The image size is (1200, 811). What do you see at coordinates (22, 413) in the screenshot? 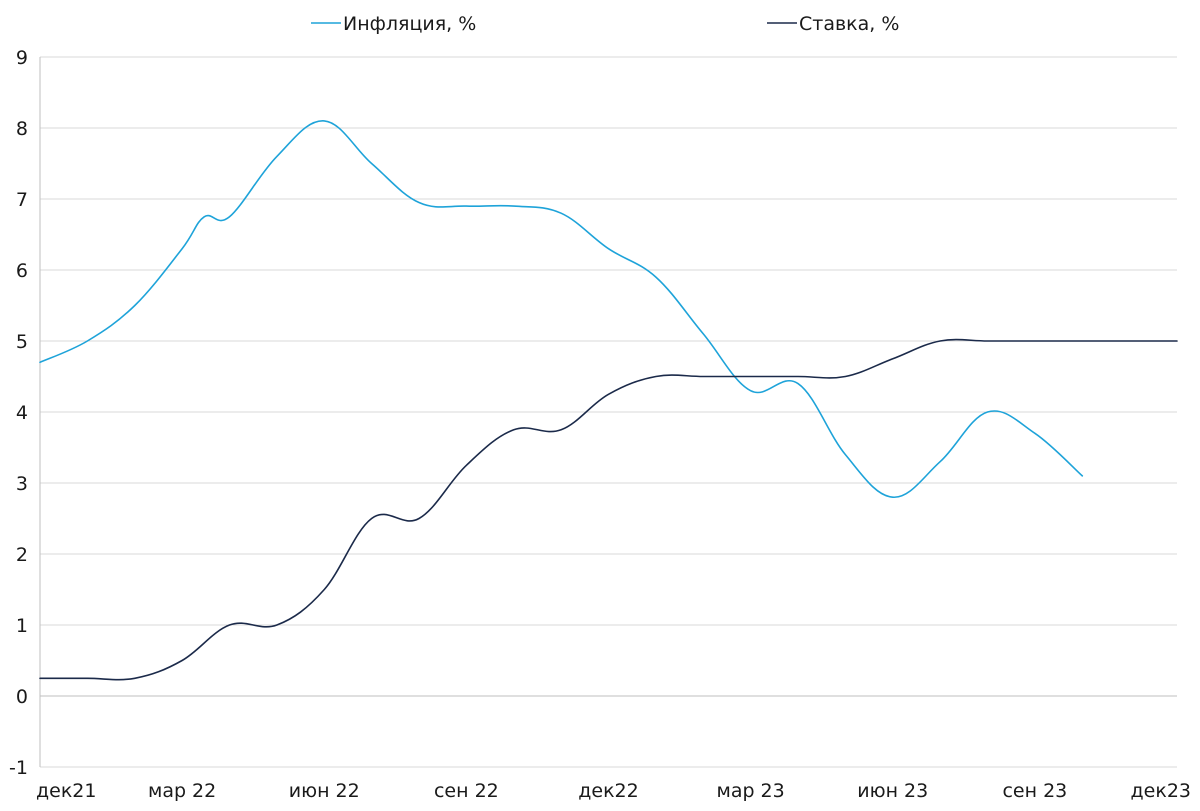
I see `y-tick-label: 4` at bounding box center [22, 413].